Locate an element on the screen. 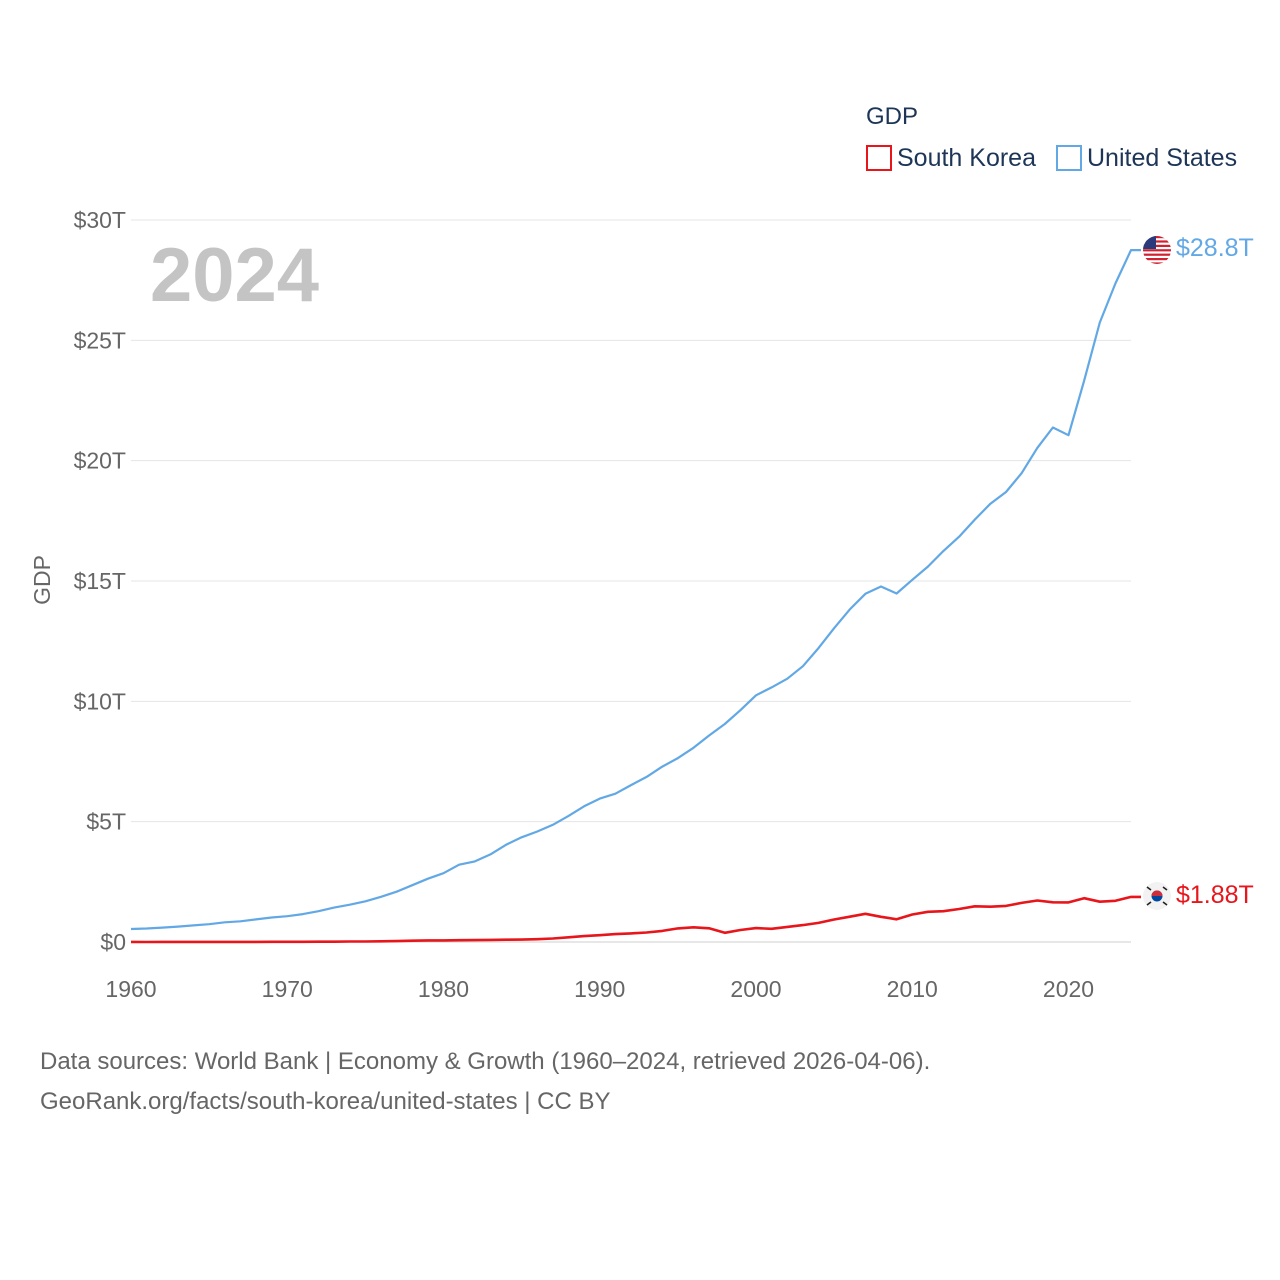  year-label: 2024 is located at coordinates (234, 275).